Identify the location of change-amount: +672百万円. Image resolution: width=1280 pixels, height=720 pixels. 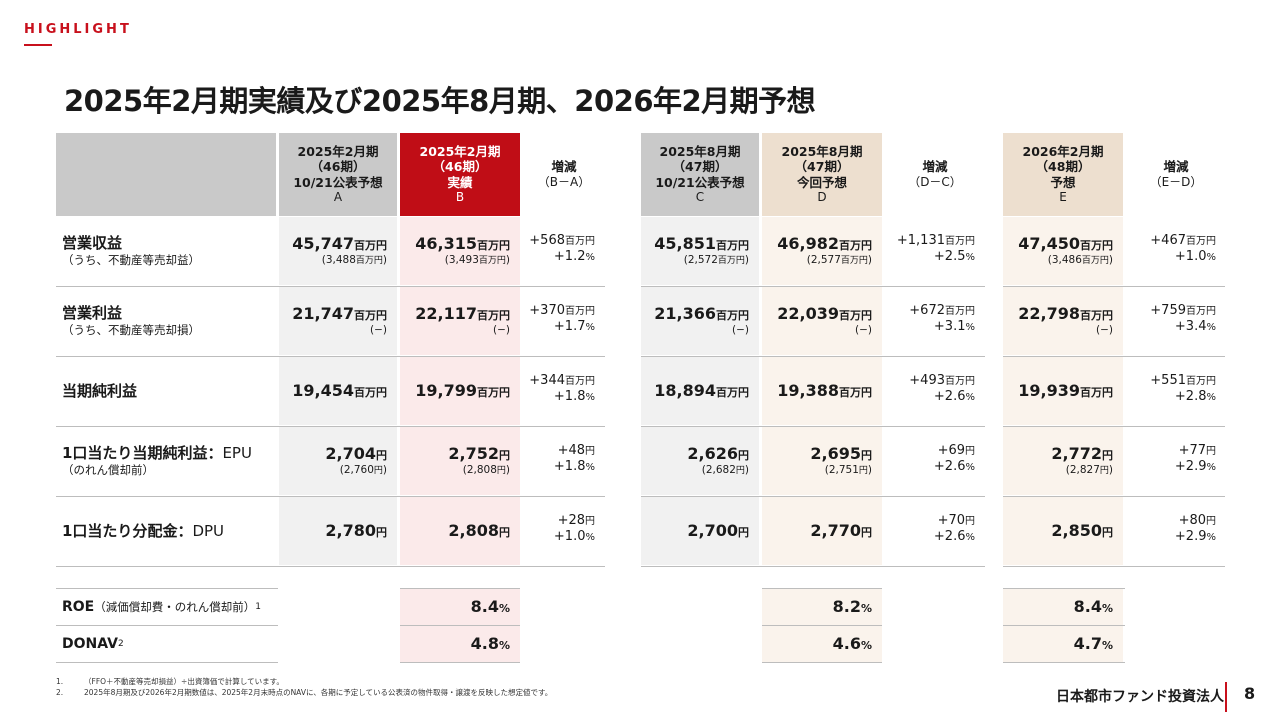
(942, 310).